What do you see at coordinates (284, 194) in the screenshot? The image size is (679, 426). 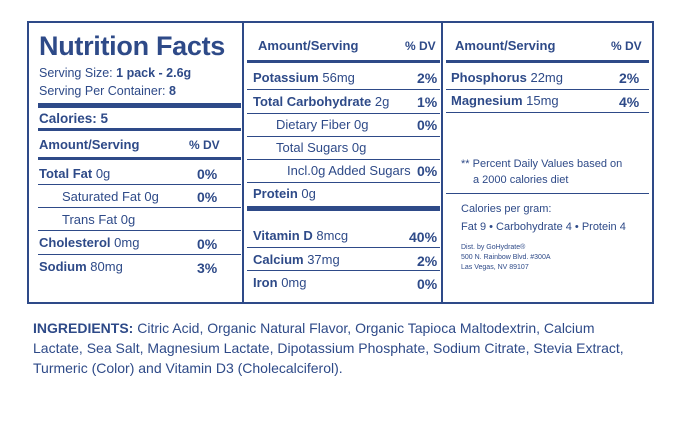 I see `nutrient-row-protein: Protein 0g` at bounding box center [284, 194].